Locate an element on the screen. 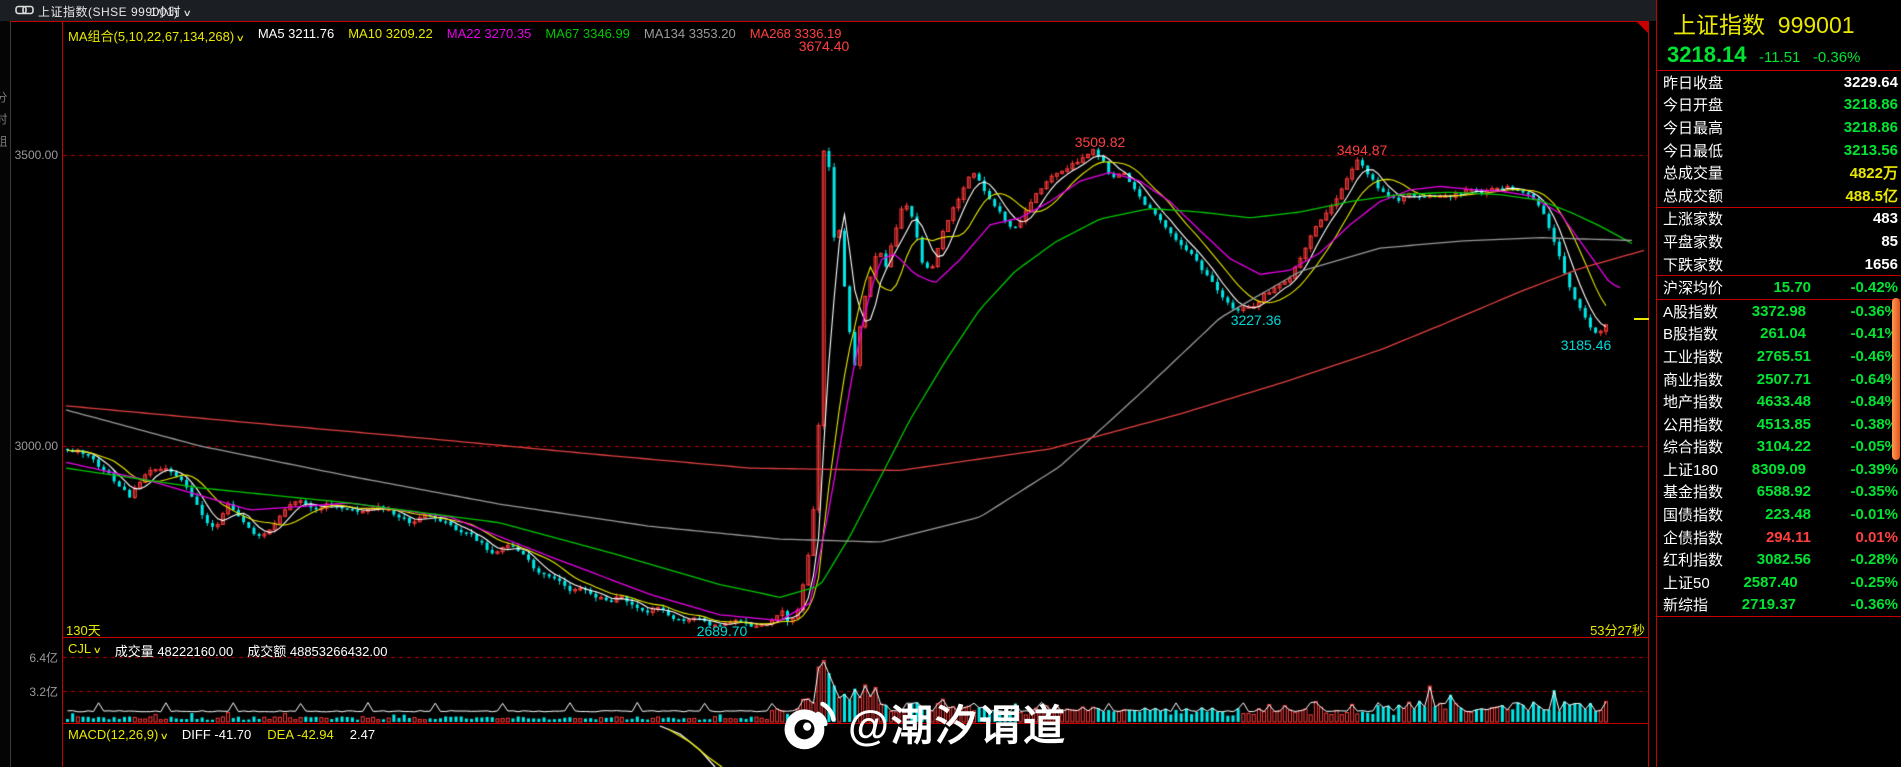 The width and height of the screenshot is (1901, 767). sidebar-row: 总成交额 488.5亿 is located at coordinates (1779, 195).